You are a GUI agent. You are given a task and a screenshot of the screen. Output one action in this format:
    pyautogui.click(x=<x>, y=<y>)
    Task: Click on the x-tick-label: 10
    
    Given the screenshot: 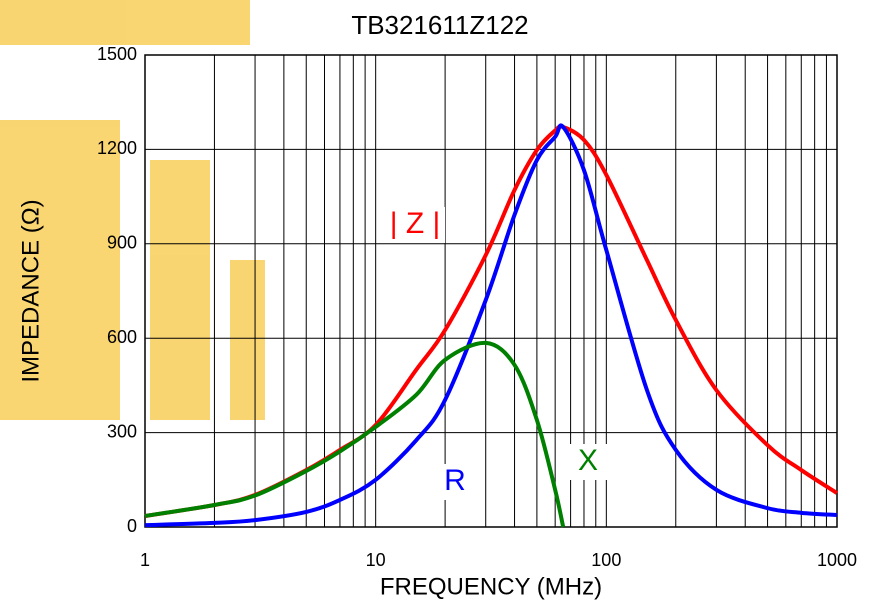 What is the action you would take?
    pyautogui.click(x=376, y=560)
    